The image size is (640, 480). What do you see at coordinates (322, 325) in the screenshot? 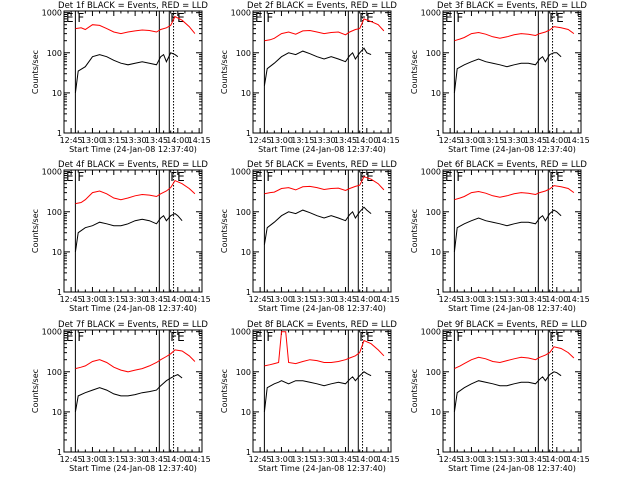
I see `panel-title: Det 8f BLACK = Events, RED = LLD` at bounding box center [322, 325].